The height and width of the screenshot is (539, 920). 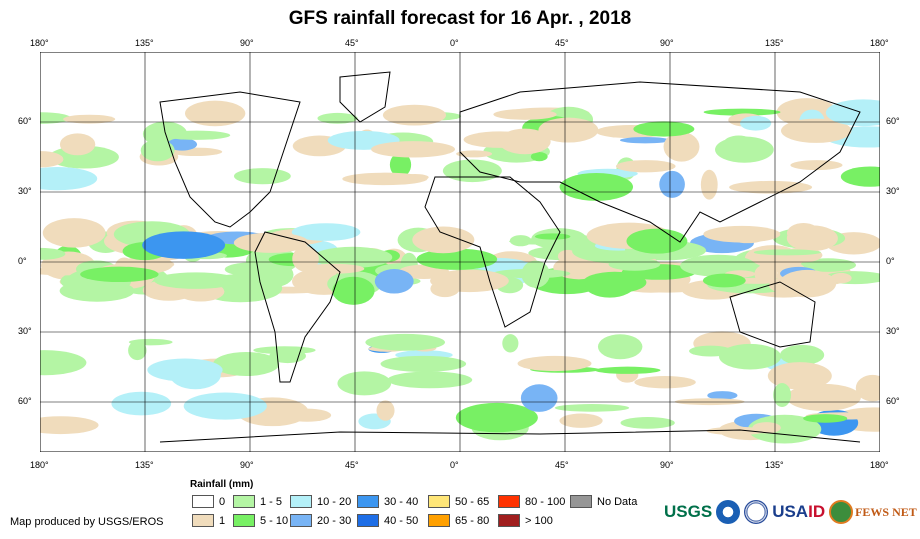 What do you see at coordinates (222, 484) in the screenshot?
I see `legend-title: Rainfall (mm)` at bounding box center [222, 484].